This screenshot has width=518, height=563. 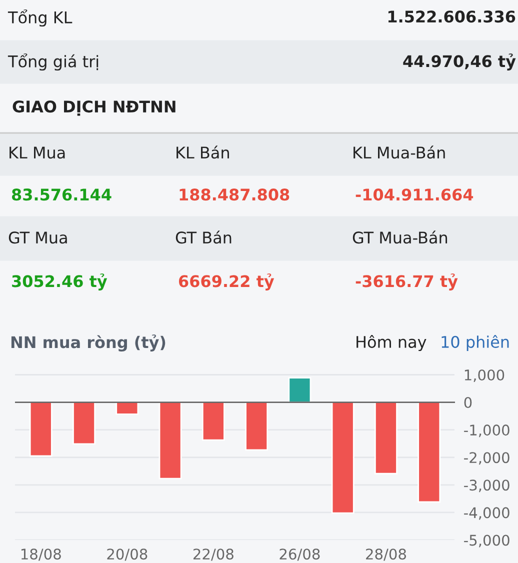 What do you see at coordinates (40, 18) in the screenshot?
I see `text: Tổng KL` at bounding box center [40, 18].